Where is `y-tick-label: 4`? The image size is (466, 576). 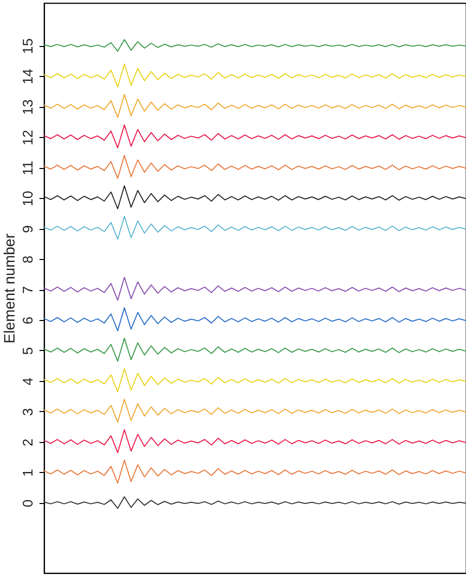
y-tick-label: 4 is located at coordinates (28, 381).